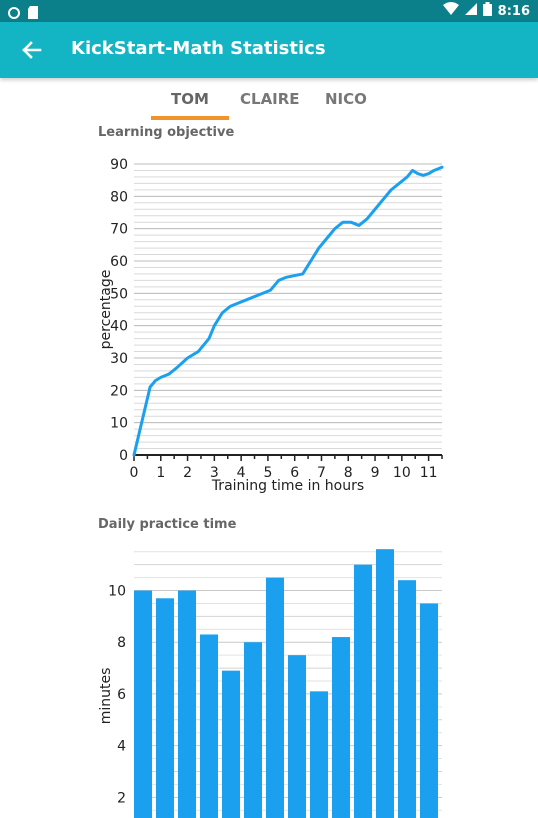  I want to click on x-tick-label: 2, so click(187, 473).